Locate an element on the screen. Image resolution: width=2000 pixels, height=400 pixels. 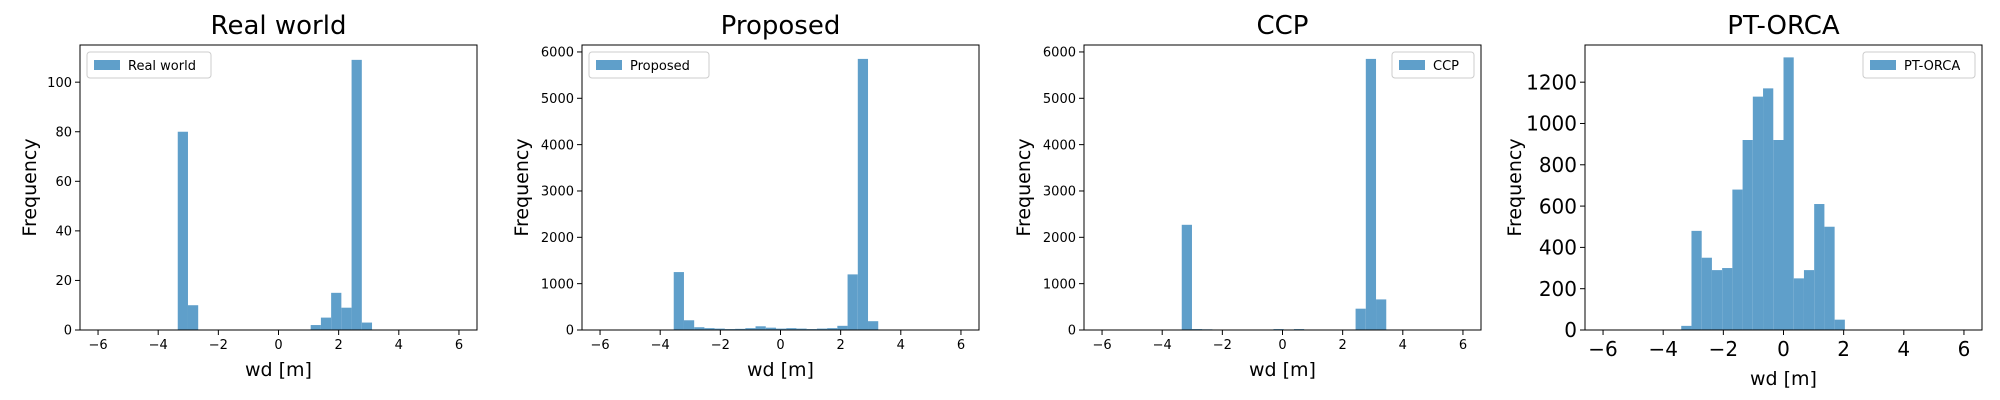
y-tick-label: 80 is located at coordinates (63, 132).